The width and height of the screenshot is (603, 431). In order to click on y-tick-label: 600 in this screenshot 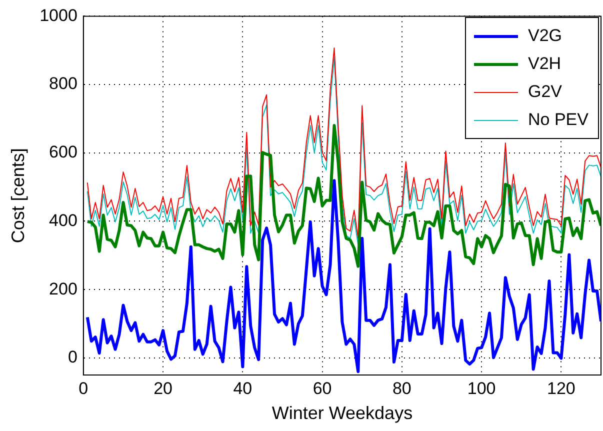, I will do `click(63, 152)`.